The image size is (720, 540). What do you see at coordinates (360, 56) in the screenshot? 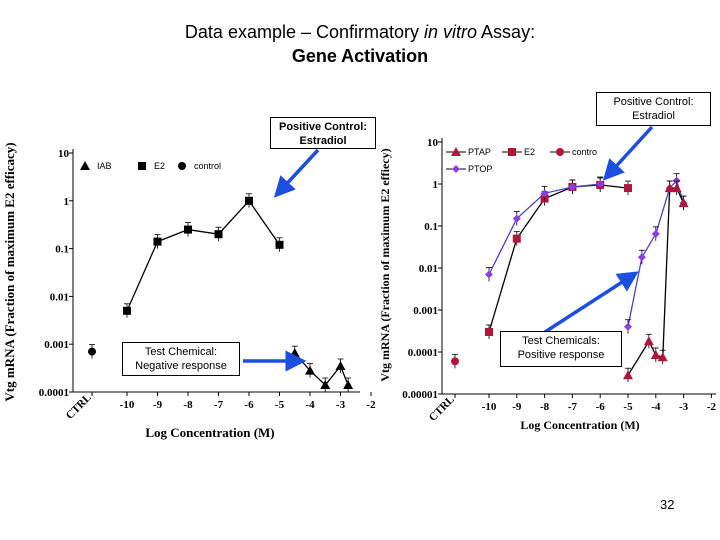
I see `slide-subtitle: Gene Activation` at bounding box center [360, 56].